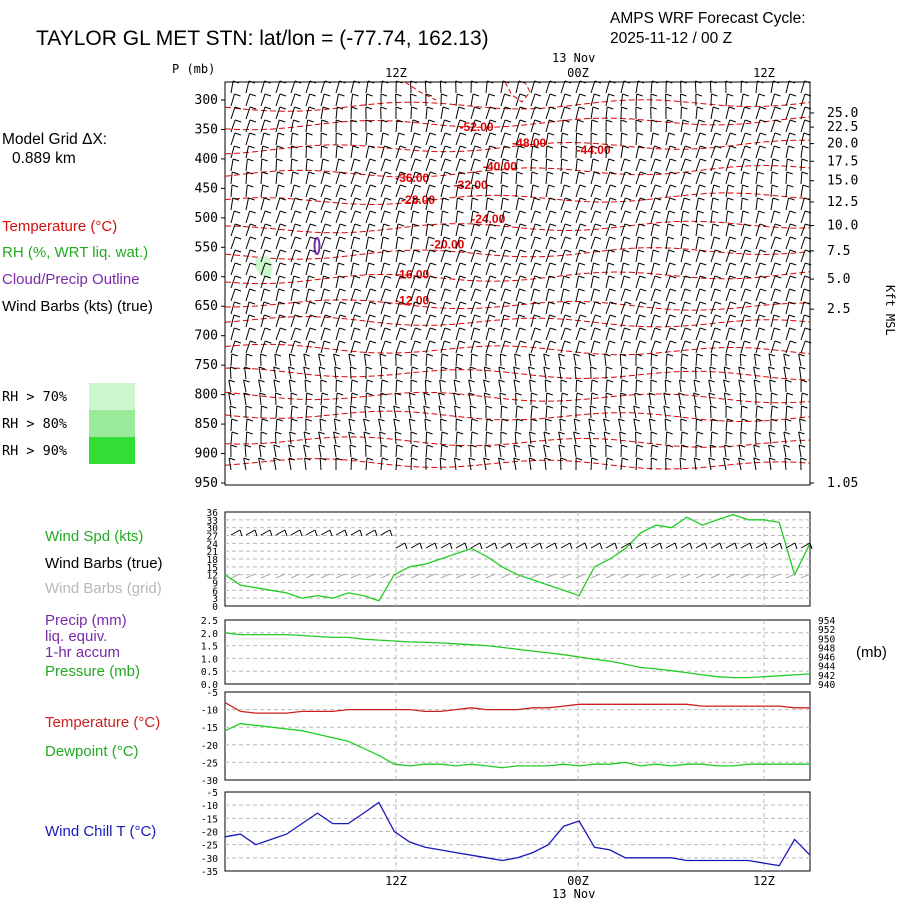 This screenshot has width=900, height=900. What do you see at coordinates (77, 306) in the screenshot?
I see `legend-barbs: Wind Barbs (kts) (true)` at bounding box center [77, 306].